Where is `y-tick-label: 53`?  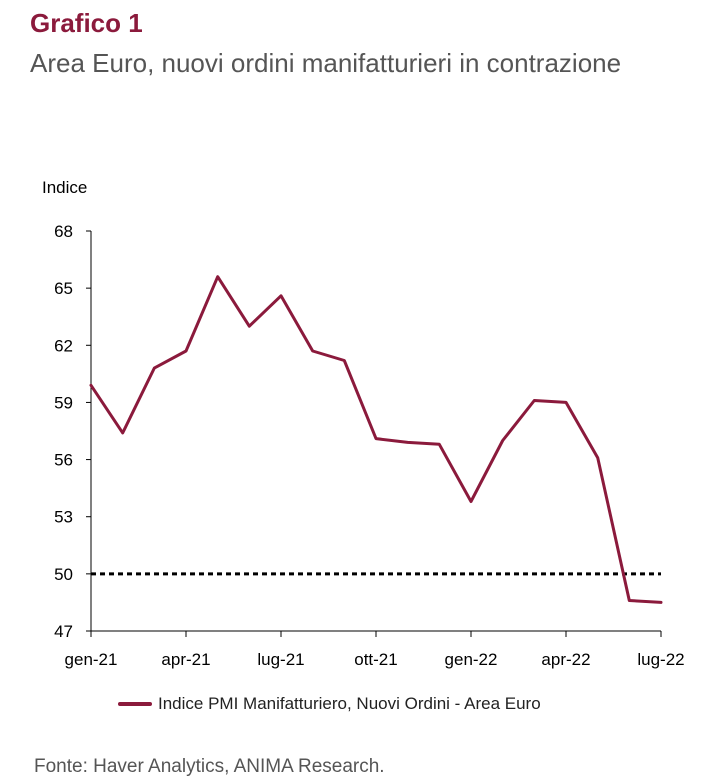
y-tick-label: 53 is located at coordinates (63, 517).